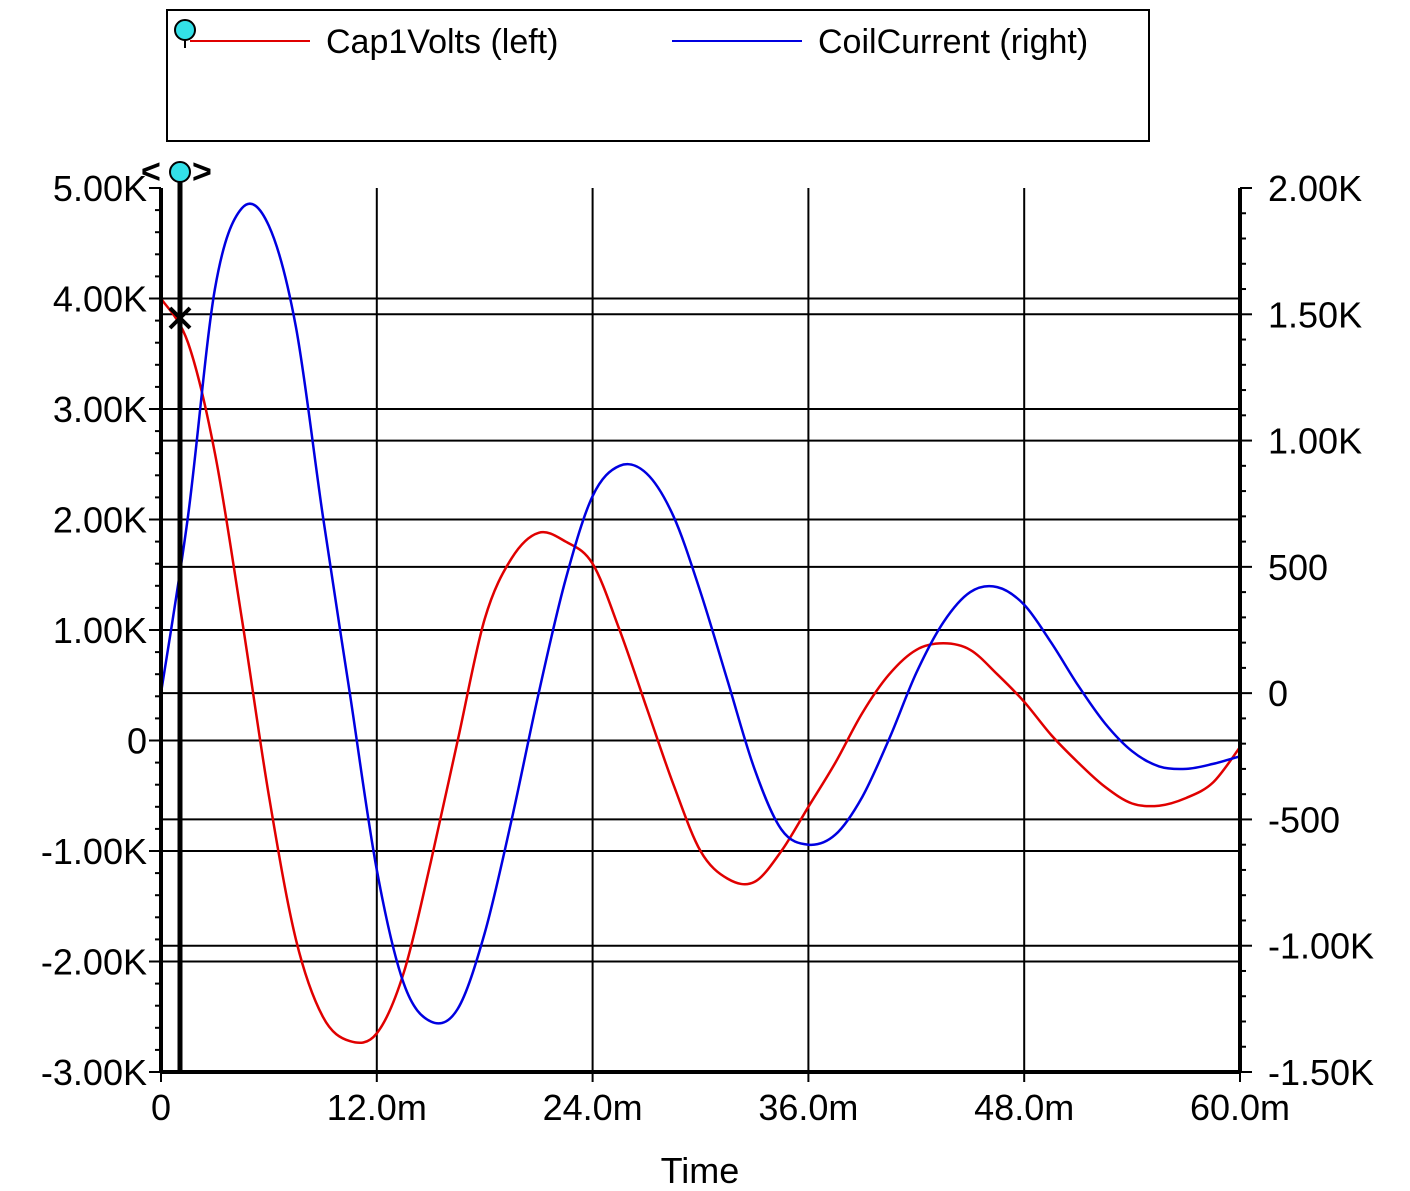 The height and width of the screenshot is (1191, 1410). Describe the element at coordinates (1315, 441) in the screenshot. I see `y-right-tick-label: 1.00K` at that location.